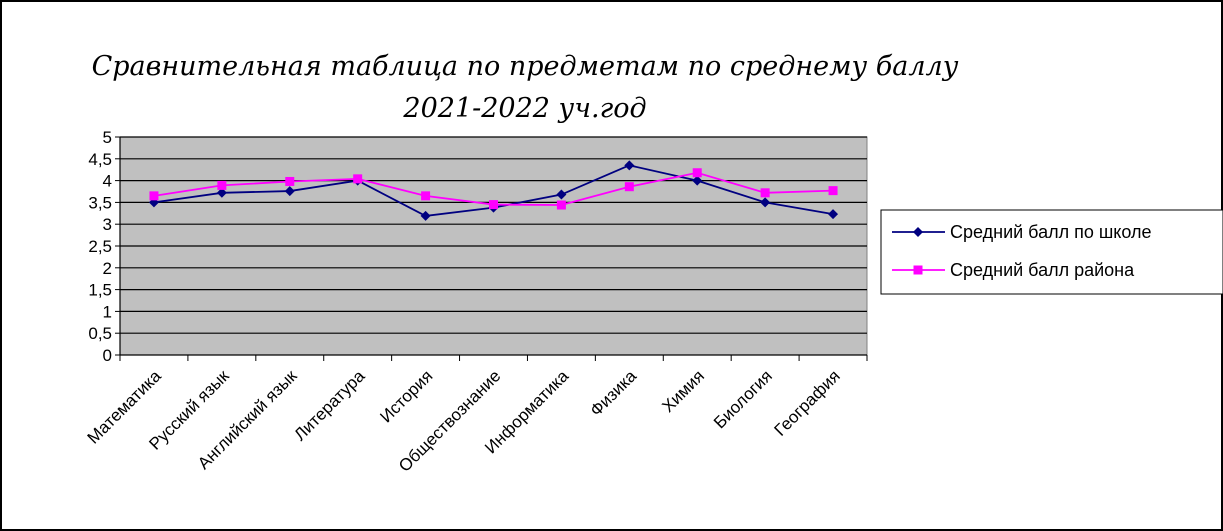  Describe the element at coordinates (107, 181) in the screenshot. I see `y-tick-label: 4` at that location.